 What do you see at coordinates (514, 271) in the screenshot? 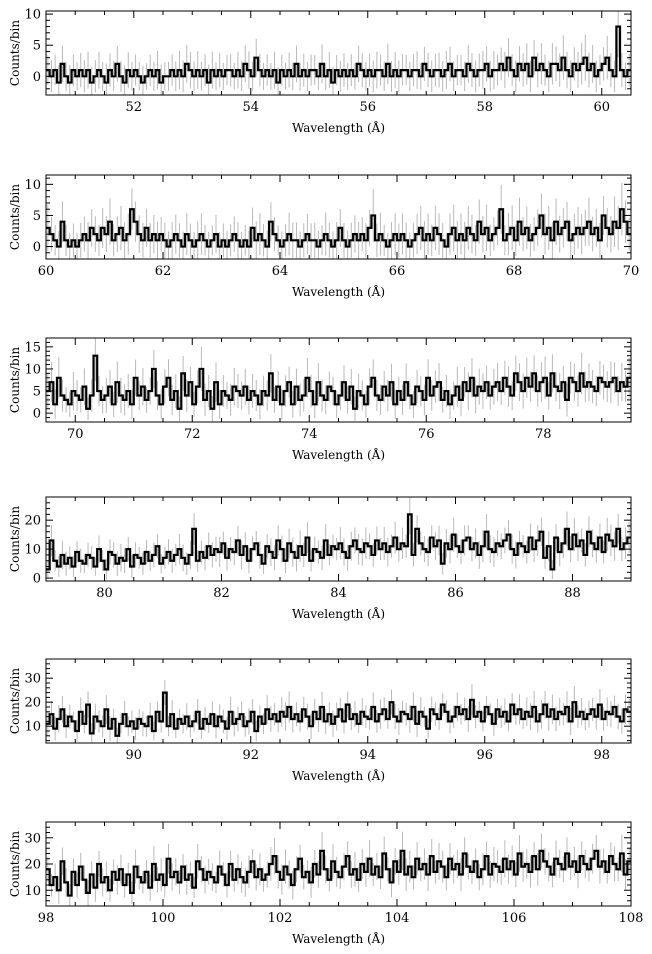
I see `x-tick-label: 68` at bounding box center [514, 271].